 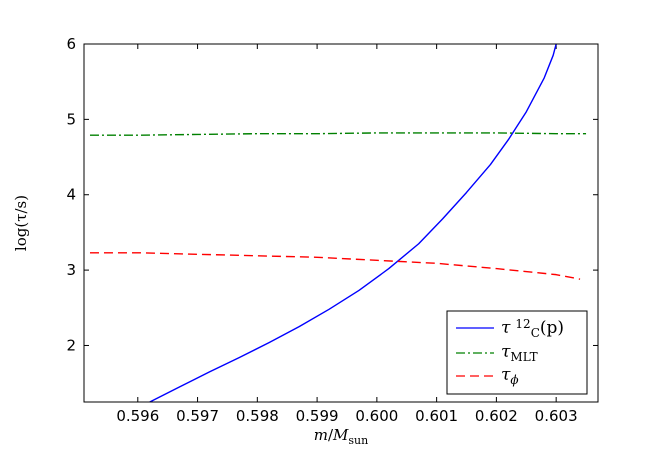 I want to click on x-tick-label: 0.598, so click(x=257, y=416).